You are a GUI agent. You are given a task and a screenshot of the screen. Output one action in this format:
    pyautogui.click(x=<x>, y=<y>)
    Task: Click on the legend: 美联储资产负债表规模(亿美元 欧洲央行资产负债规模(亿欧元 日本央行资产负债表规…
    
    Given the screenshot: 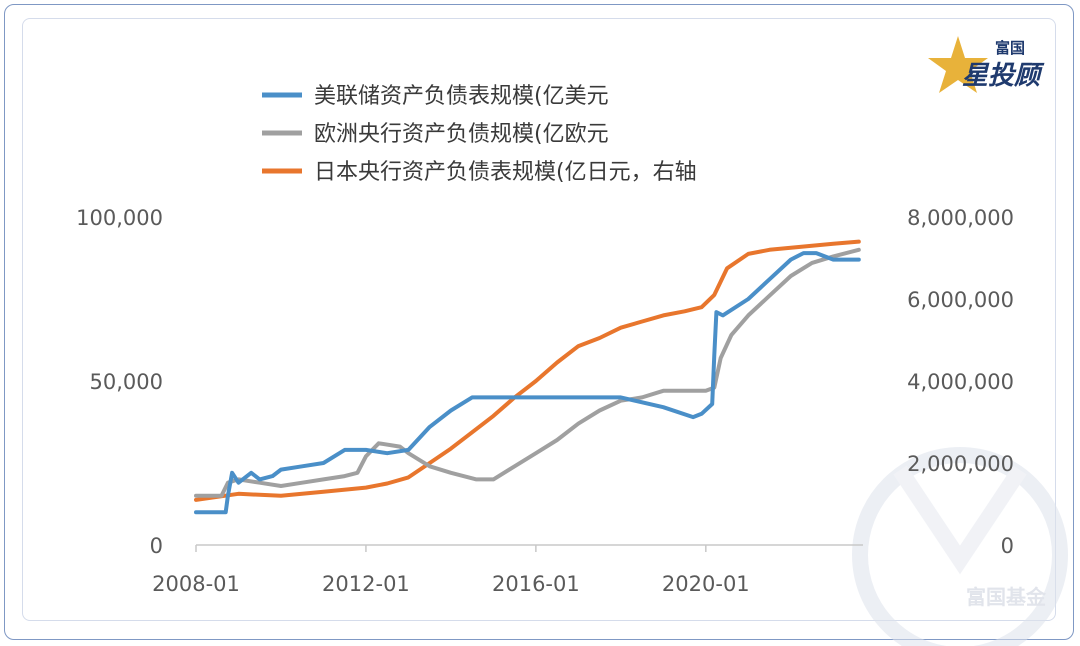 What is the action you would take?
    pyautogui.click(x=479, y=134)
    